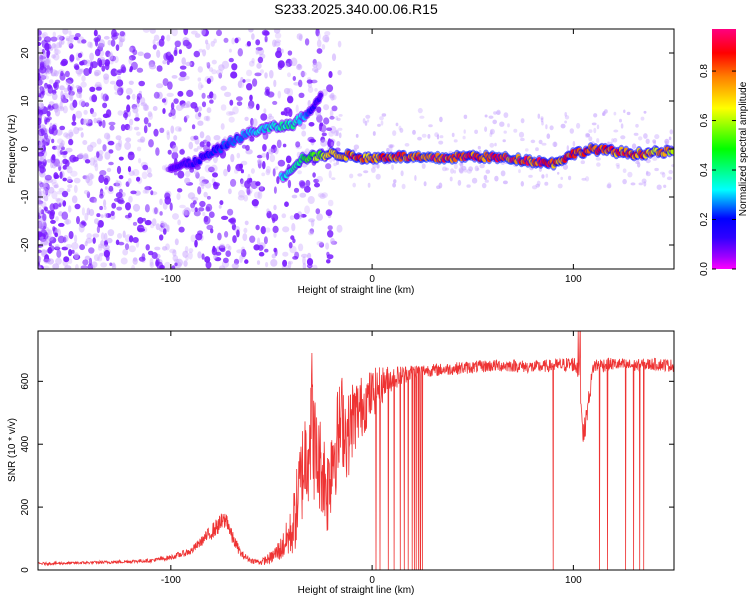  Describe the element at coordinates (25, 149) in the screenshot. I see `y-tick-label: 0` at that location.